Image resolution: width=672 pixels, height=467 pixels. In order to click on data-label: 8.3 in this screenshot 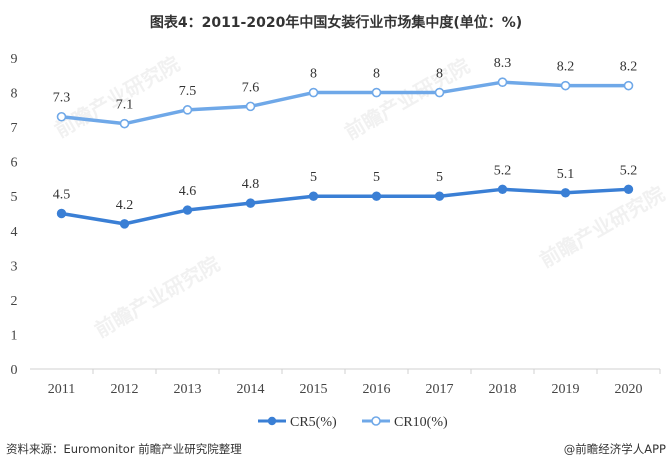, I will do `click(503, 63)`.